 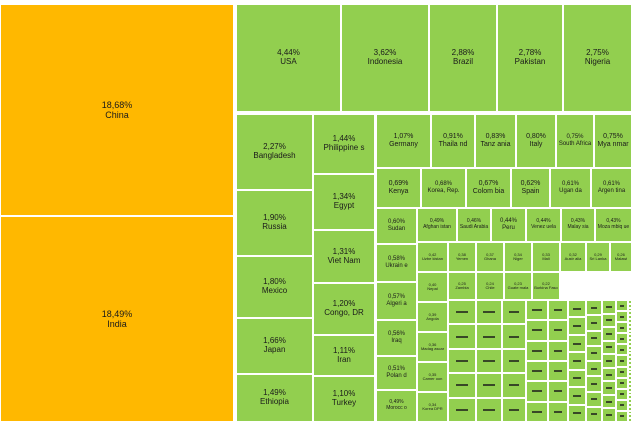 I want to click on tile-value: 0,43%, so click(x=613, y=221).